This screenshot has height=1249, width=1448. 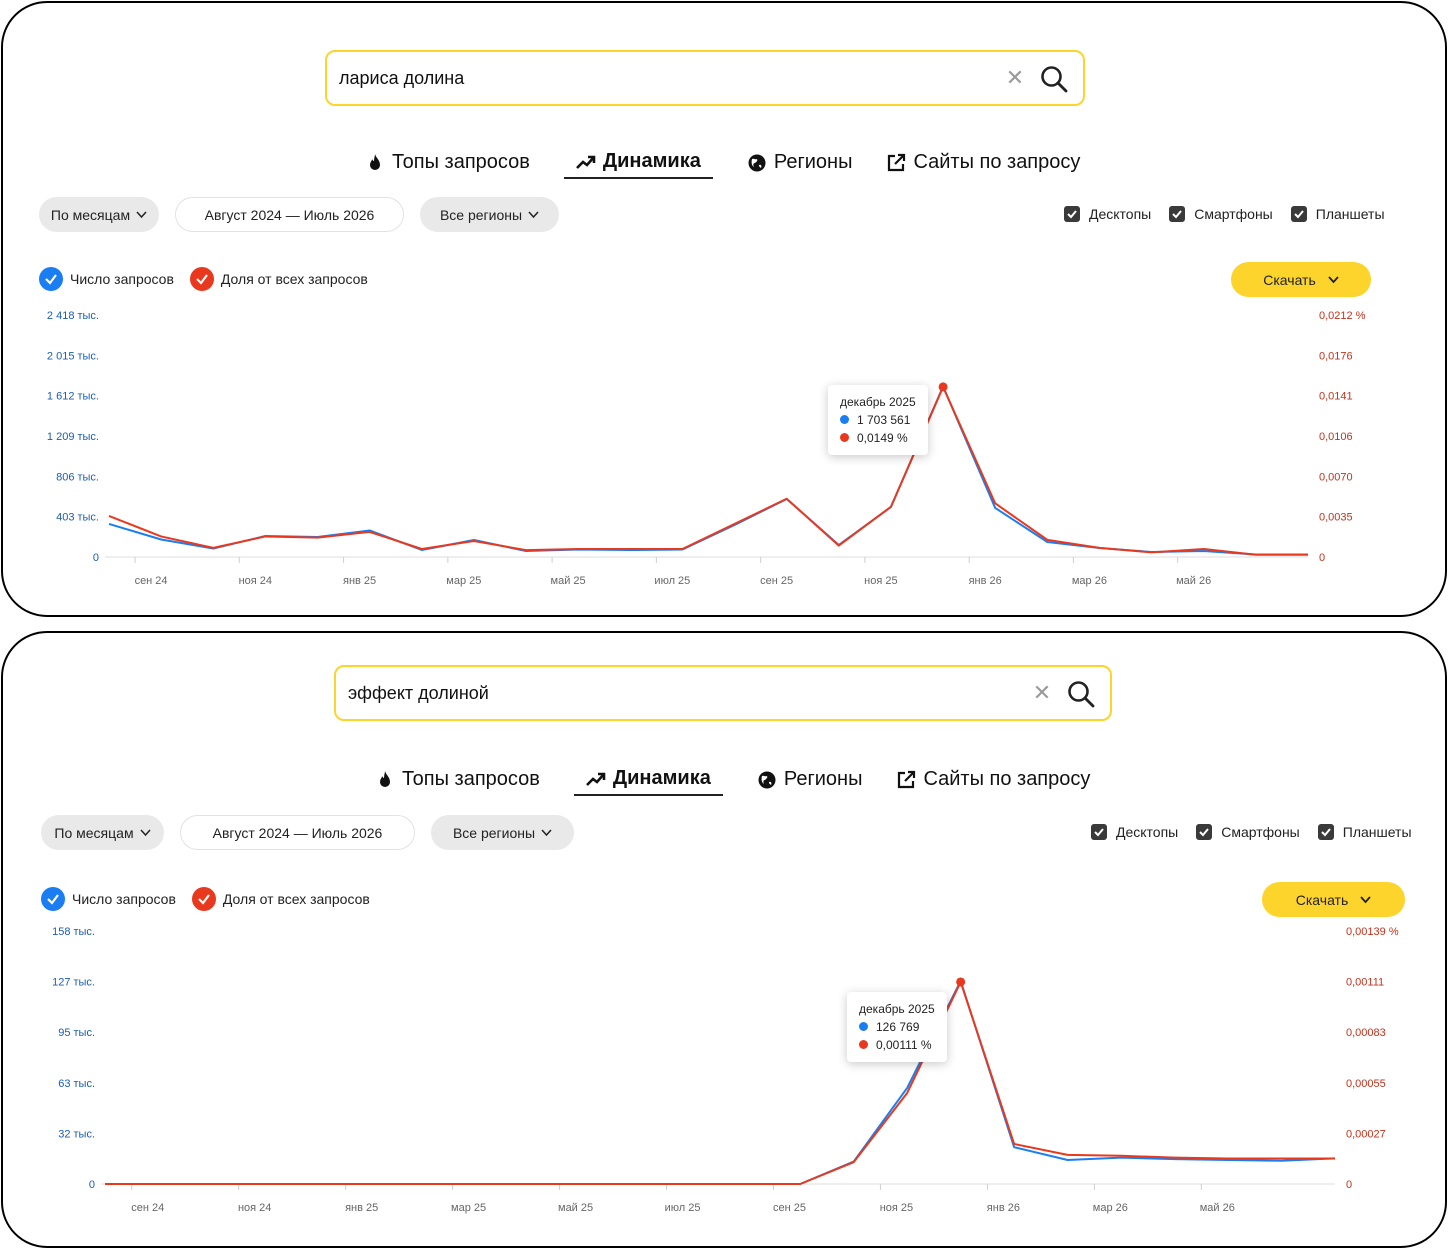 What do you see at coordinates (1342, 316) in the screenshot?
I see `y-right-tick-label: 0,0212 %` at bounding box center [1342, 316].